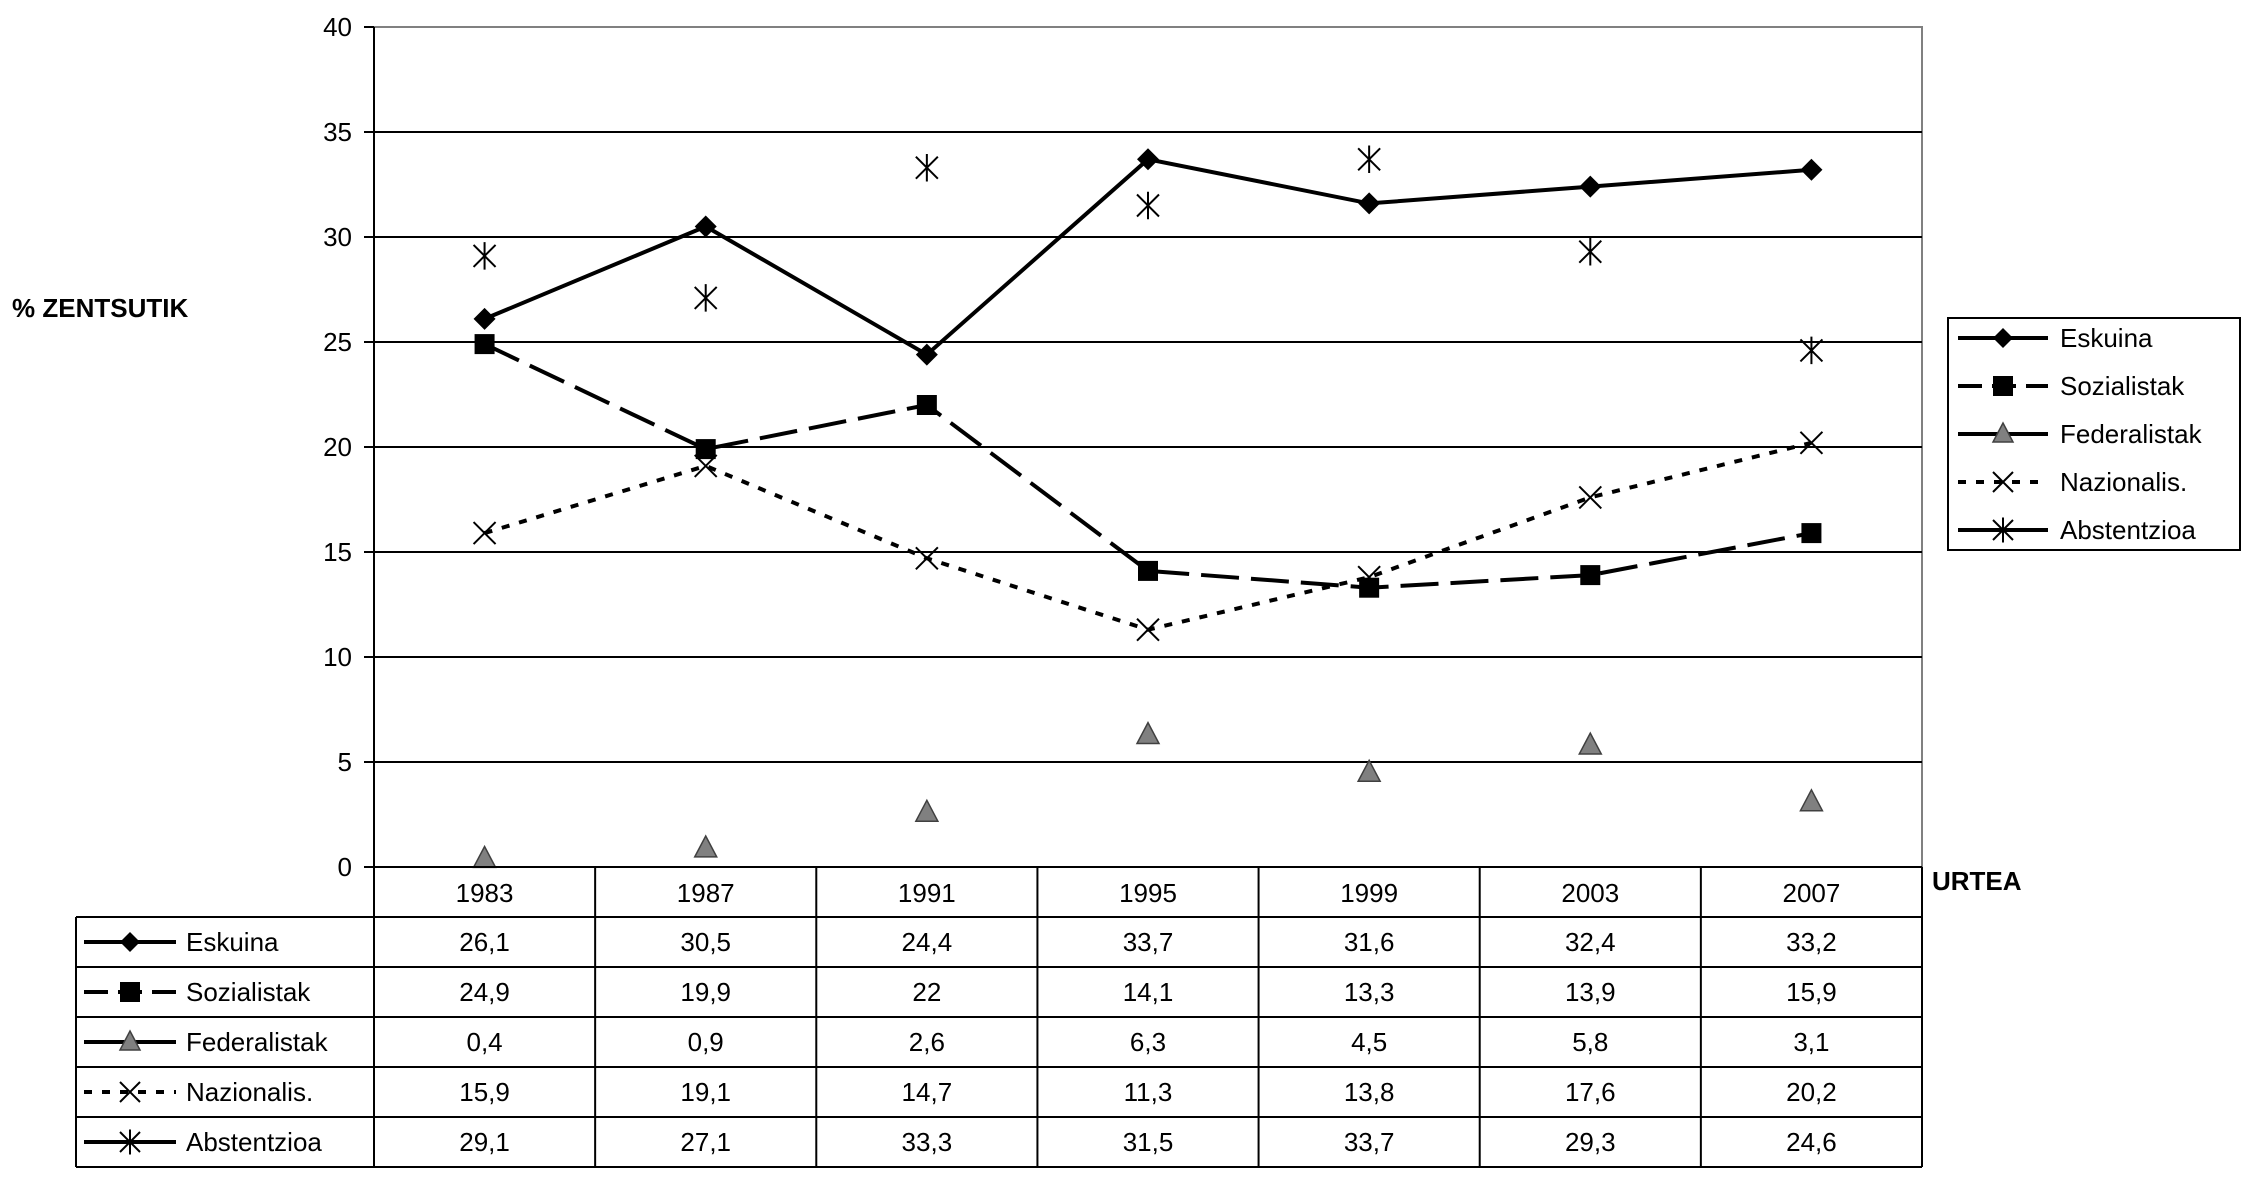 The height and width of the screenshot is (1182, 2256). Describe the element at coordinates (484, 1042) in the screenshot. I see `table-cell: 0,4` at that location.